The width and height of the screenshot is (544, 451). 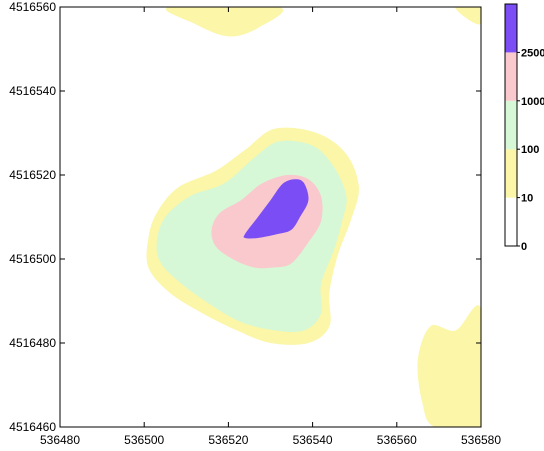 What do you see at coordinates (313, 440) in the screenshot?
I see `x-tick-label: 536540` at bounding box center [313, 440].